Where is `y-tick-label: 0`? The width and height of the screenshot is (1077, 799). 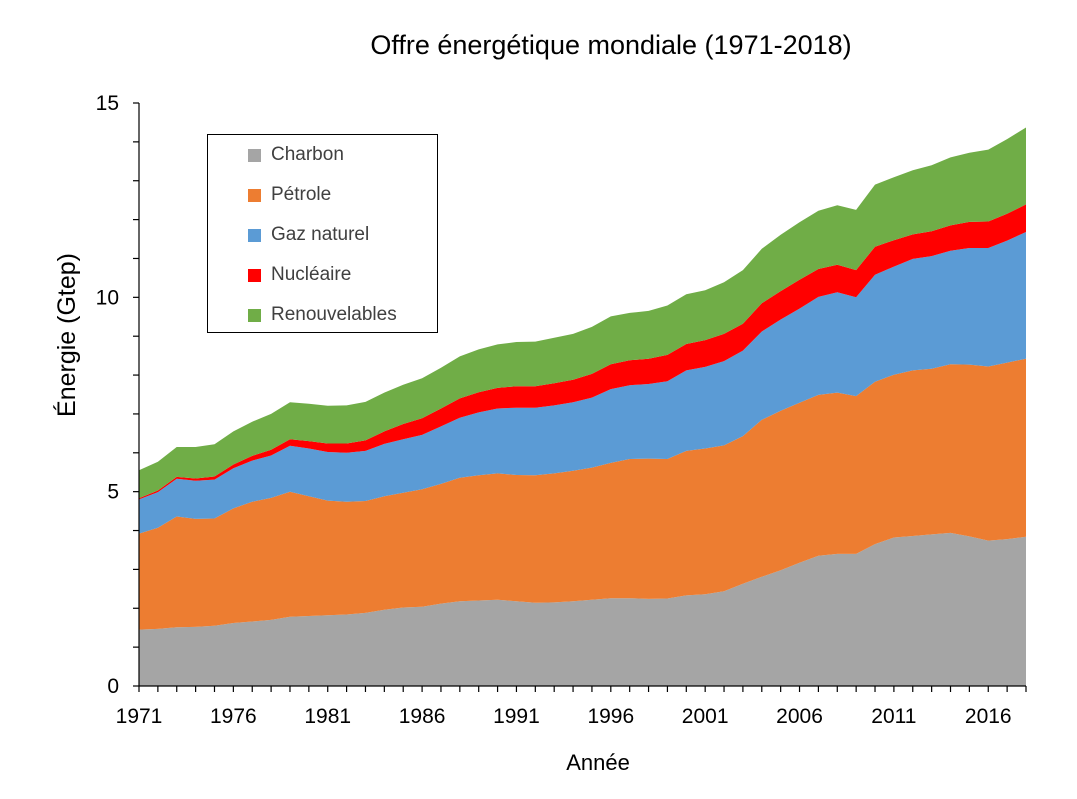 y-tick-label: 0 is located at coordinates (113, 686).